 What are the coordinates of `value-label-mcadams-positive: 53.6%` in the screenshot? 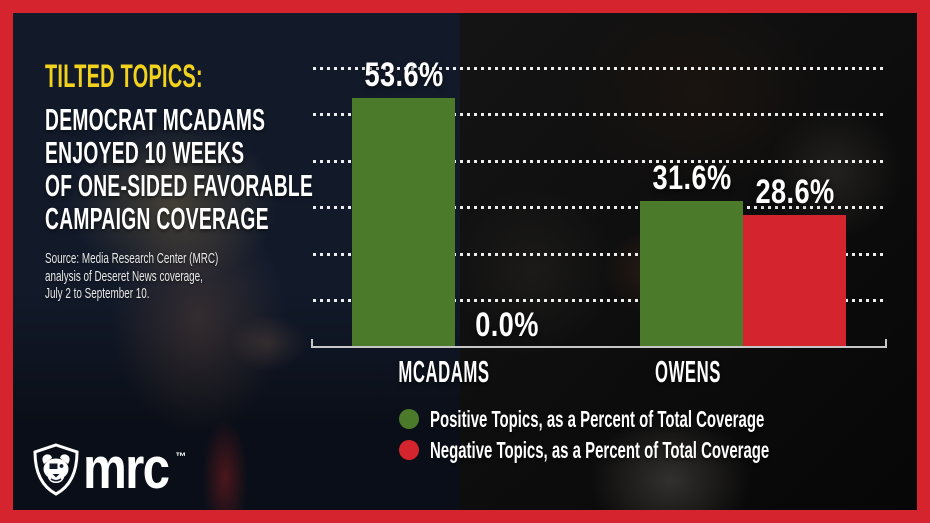 It's located at (403, 75).